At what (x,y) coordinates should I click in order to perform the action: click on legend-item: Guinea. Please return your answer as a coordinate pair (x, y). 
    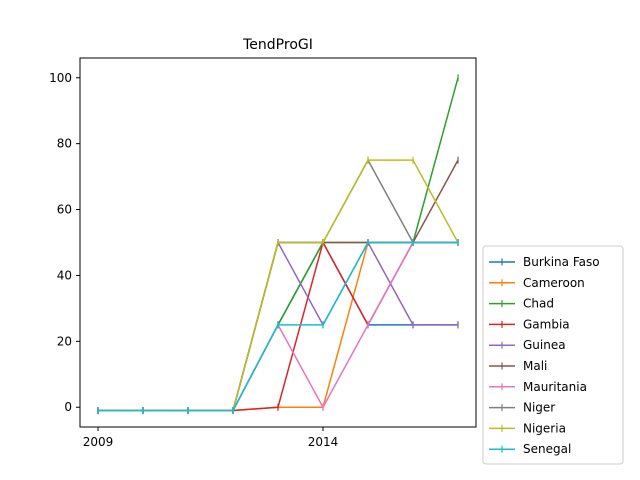
    Looking at the image, I should click on (527, 345).